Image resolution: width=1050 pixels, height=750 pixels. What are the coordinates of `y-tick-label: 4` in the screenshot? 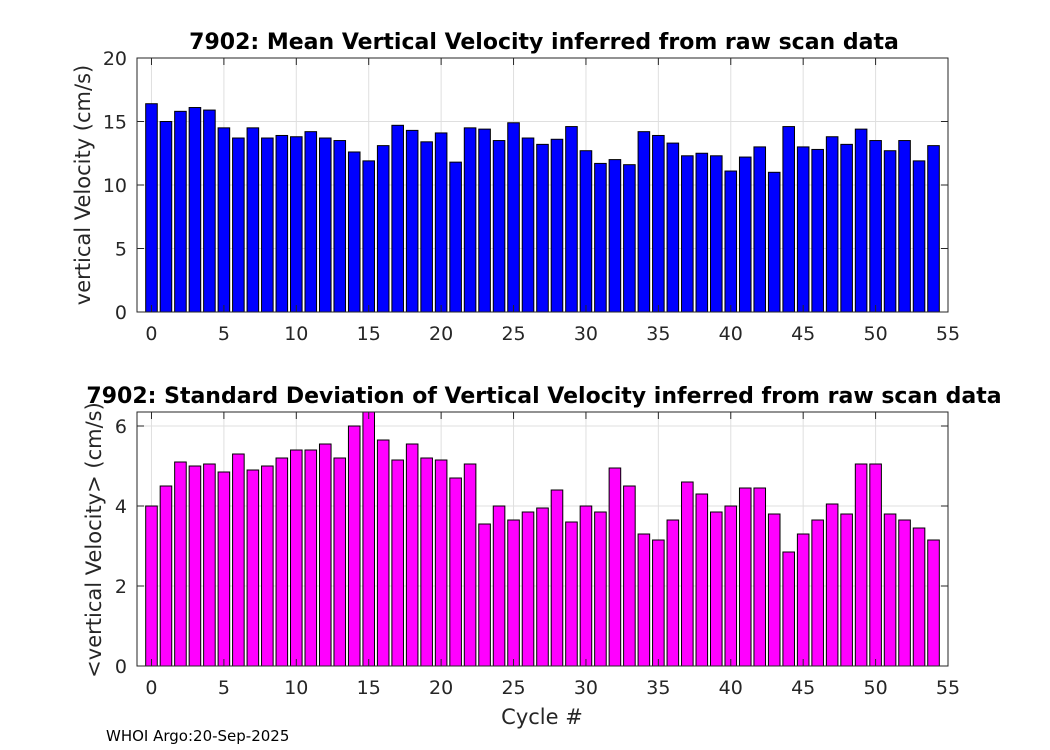 It's located at (121, 507).